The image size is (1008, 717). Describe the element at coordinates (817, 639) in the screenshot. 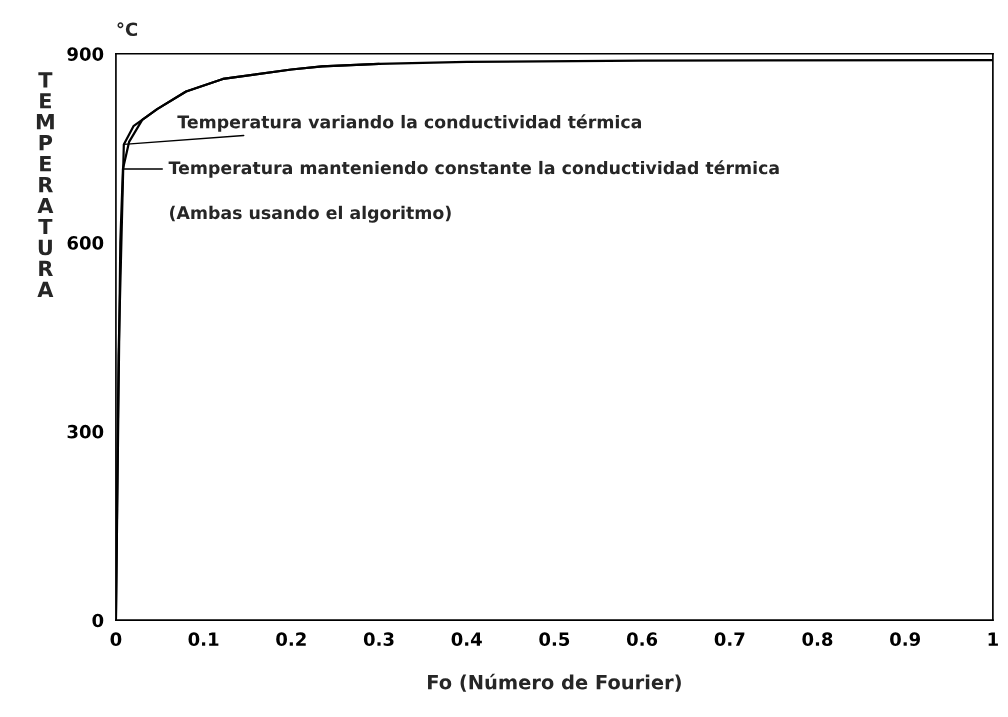

I see `x-tick-label: 0.8` at that location.